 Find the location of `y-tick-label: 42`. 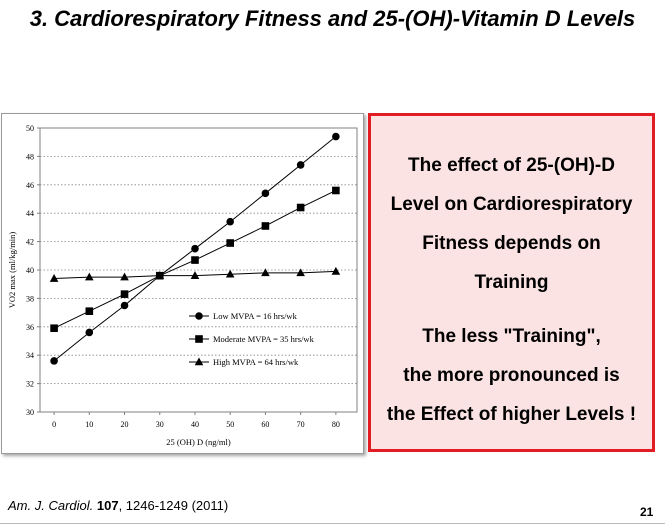

y-tick-label: 42 is located at coordinates (30, 242).